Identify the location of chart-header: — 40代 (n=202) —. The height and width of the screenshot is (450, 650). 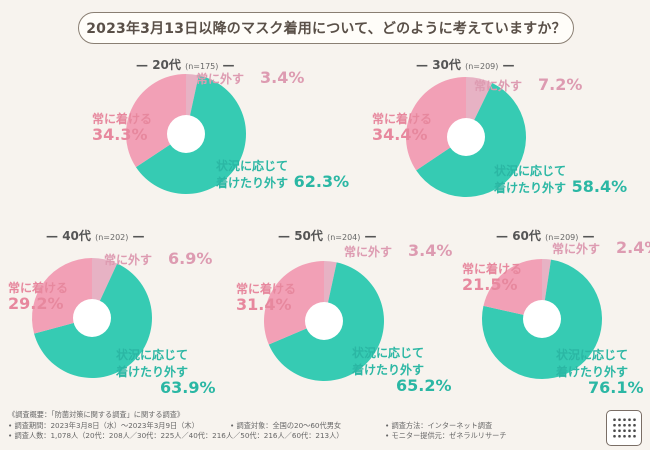
(95, 236).